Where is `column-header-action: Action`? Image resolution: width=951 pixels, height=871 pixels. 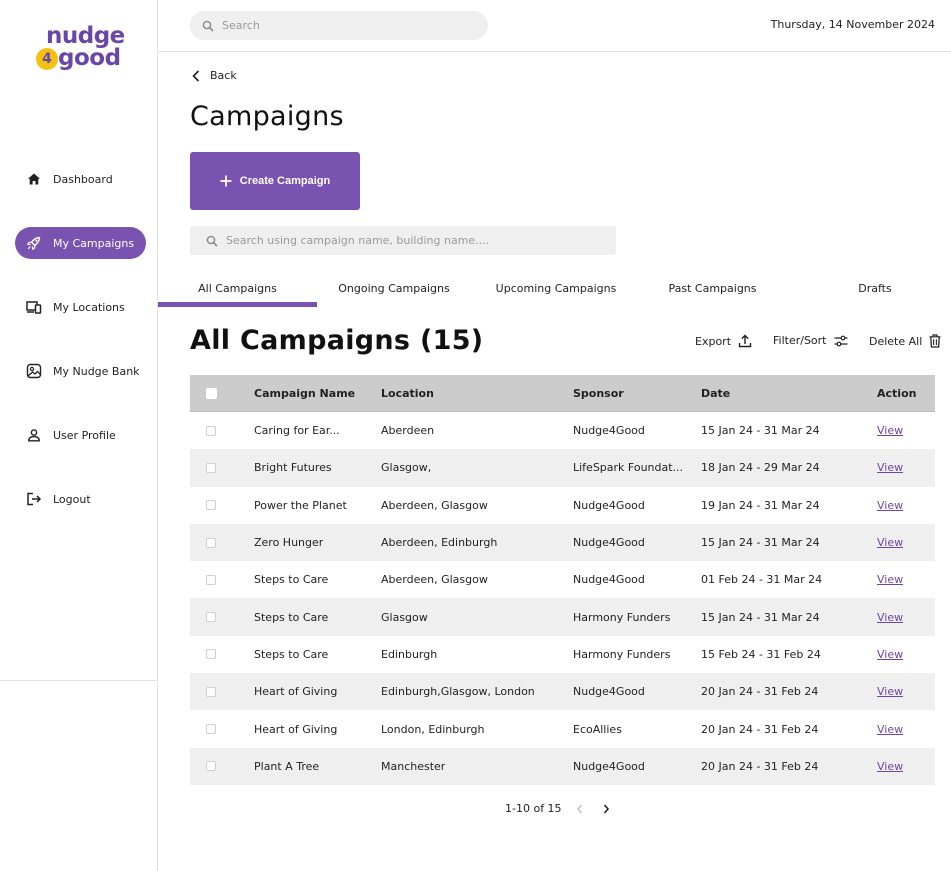 column-header-action: Action is located at coordinates (897, 393).